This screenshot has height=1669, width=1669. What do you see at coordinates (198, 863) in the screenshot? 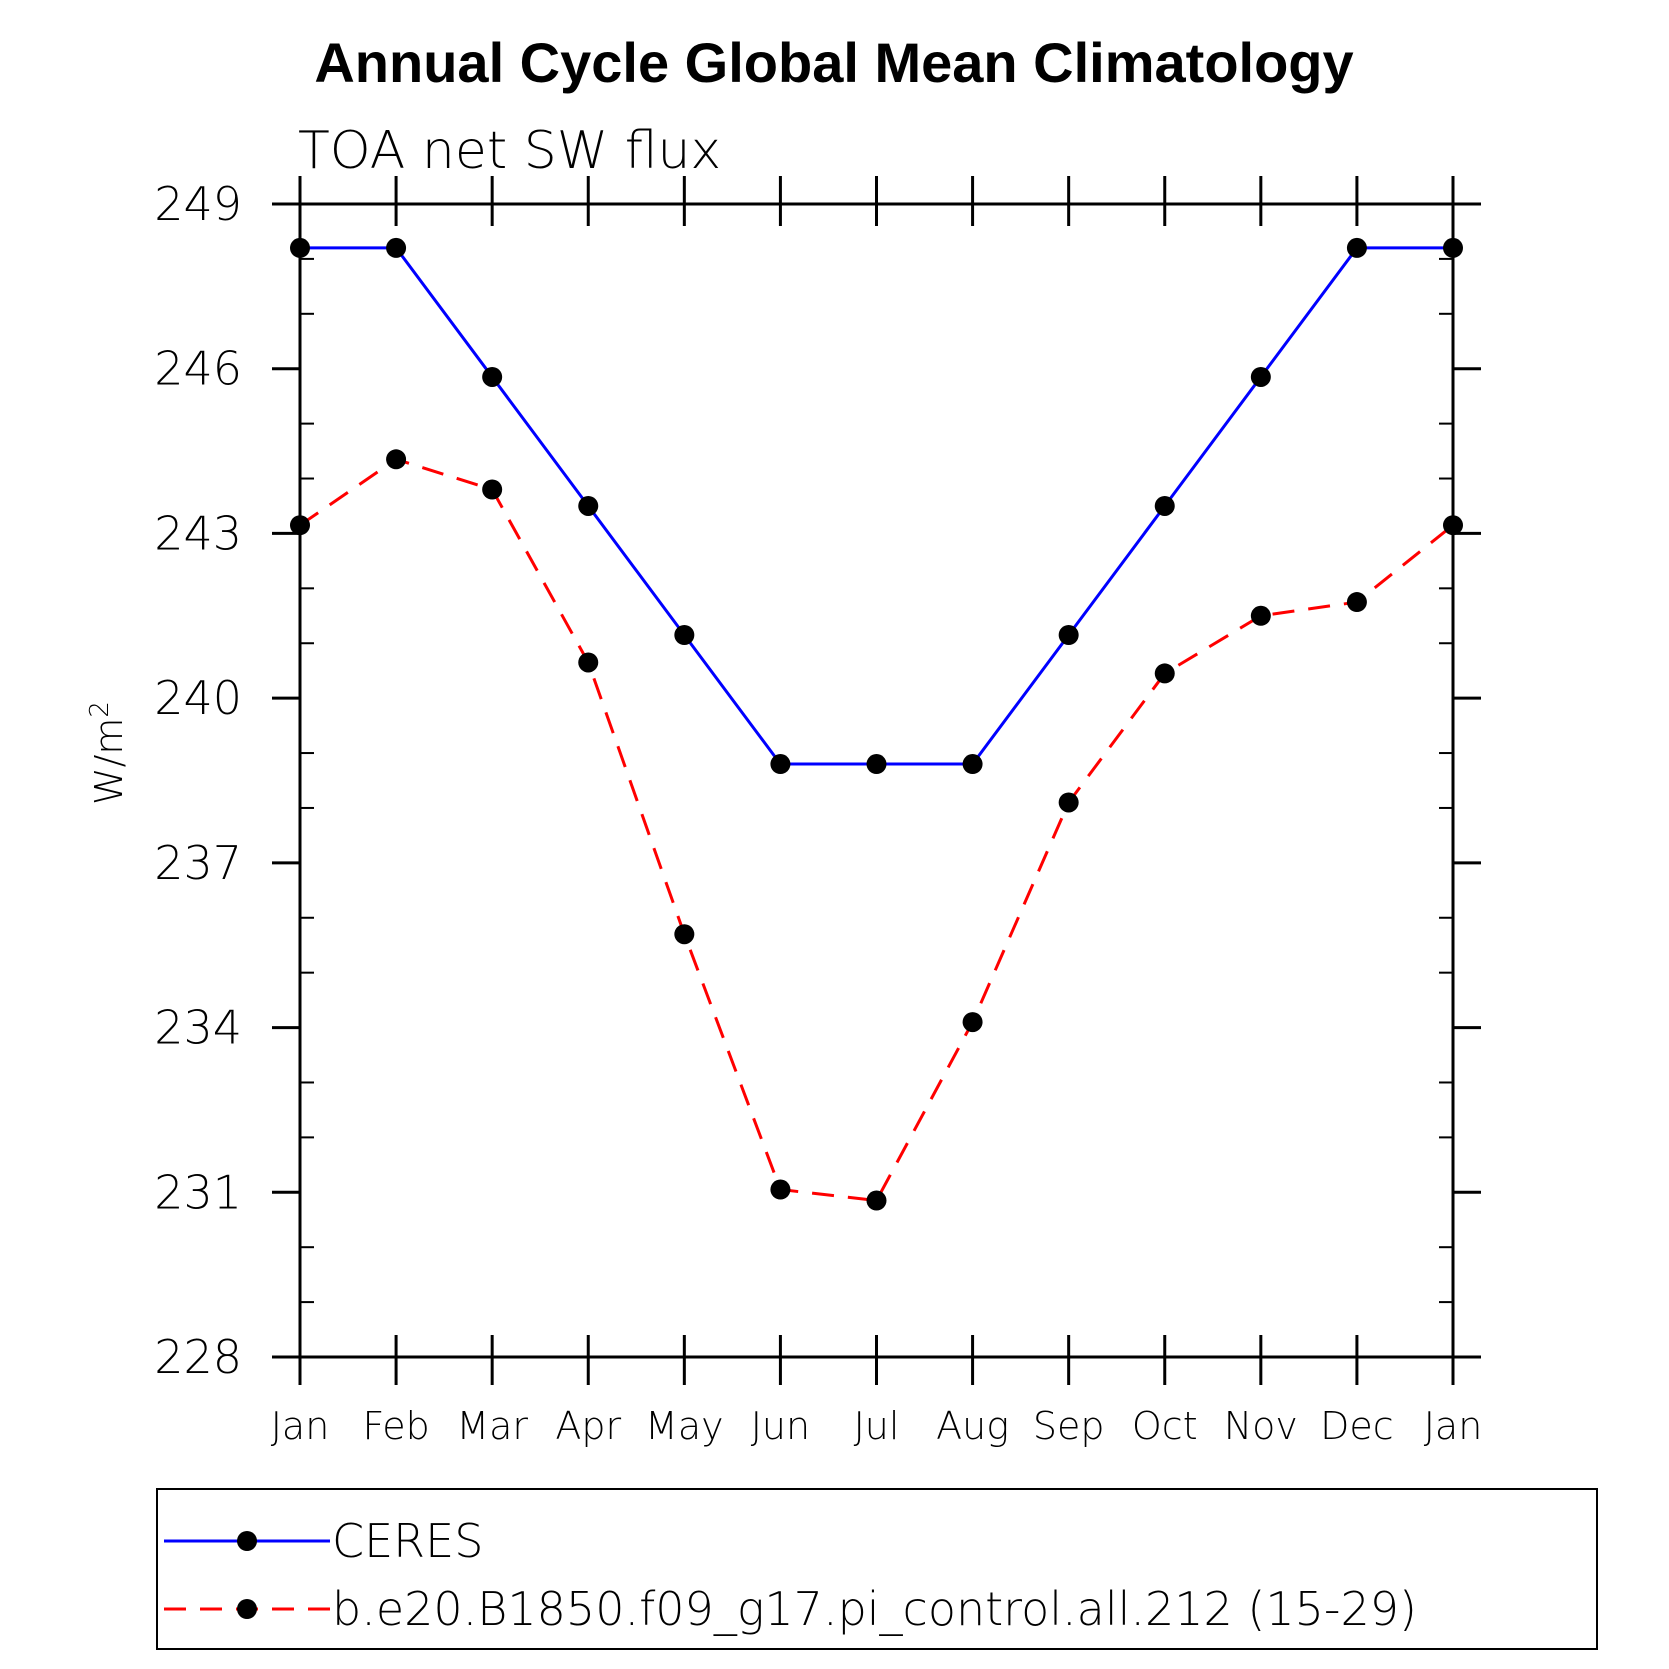
I see `y-tick-label: 237` at bounding box center [198, 863].